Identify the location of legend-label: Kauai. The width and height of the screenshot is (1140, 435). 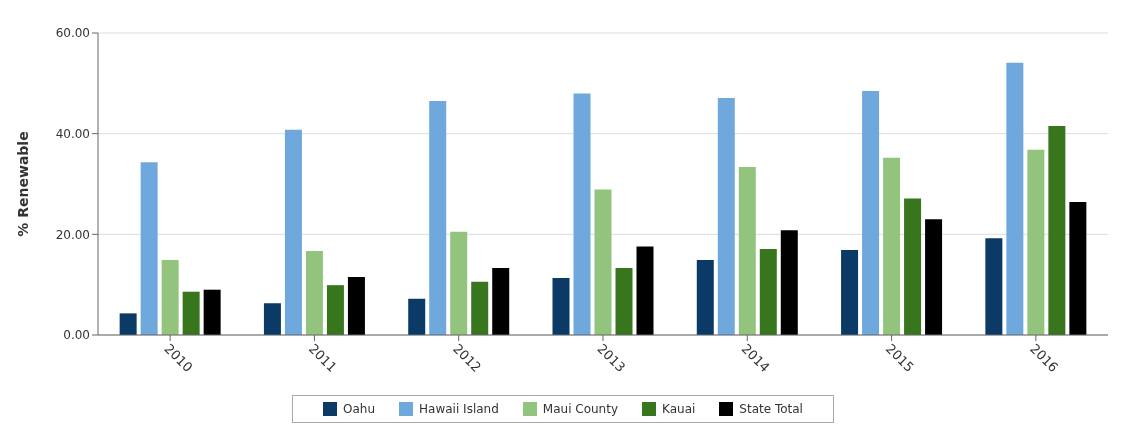
(678, 409).